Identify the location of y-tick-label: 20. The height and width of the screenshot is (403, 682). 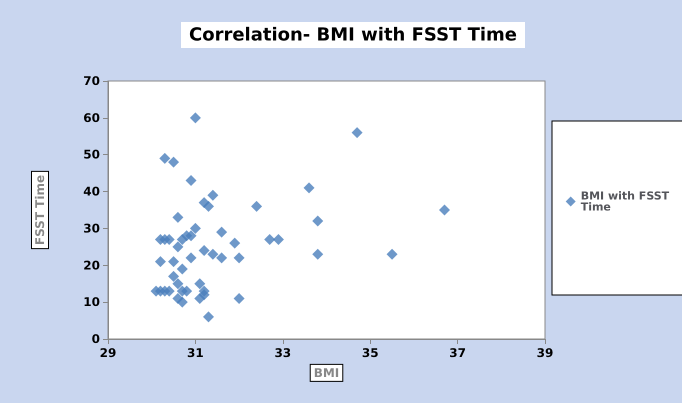
(91, 265).